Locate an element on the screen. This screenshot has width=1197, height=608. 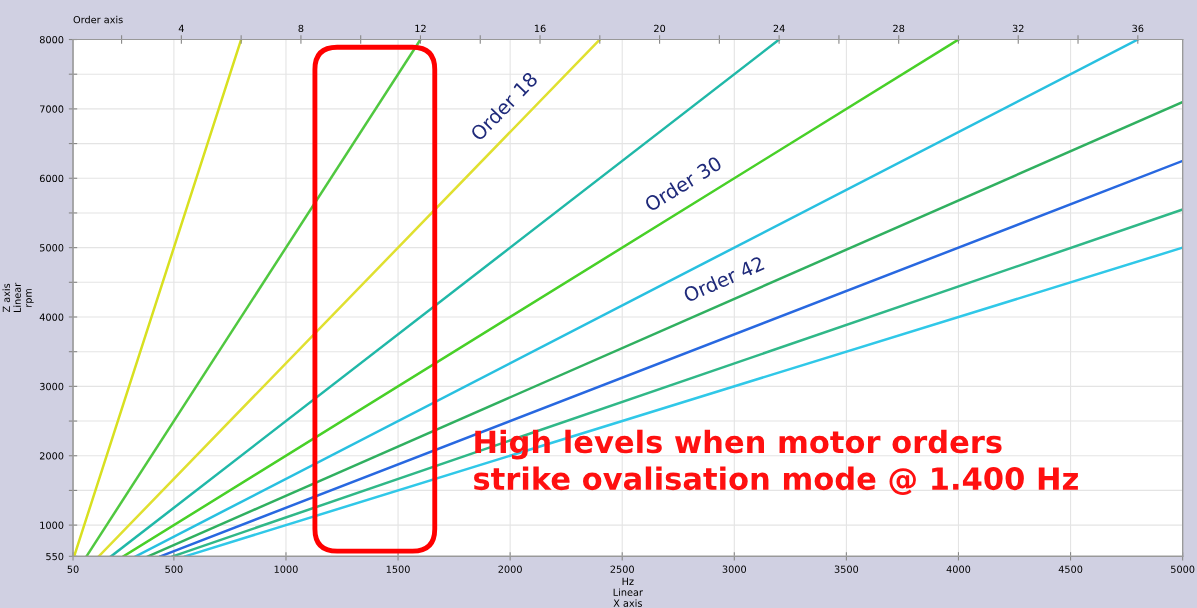
y-tick-label: 5000 is located at coordinates (52, 248).